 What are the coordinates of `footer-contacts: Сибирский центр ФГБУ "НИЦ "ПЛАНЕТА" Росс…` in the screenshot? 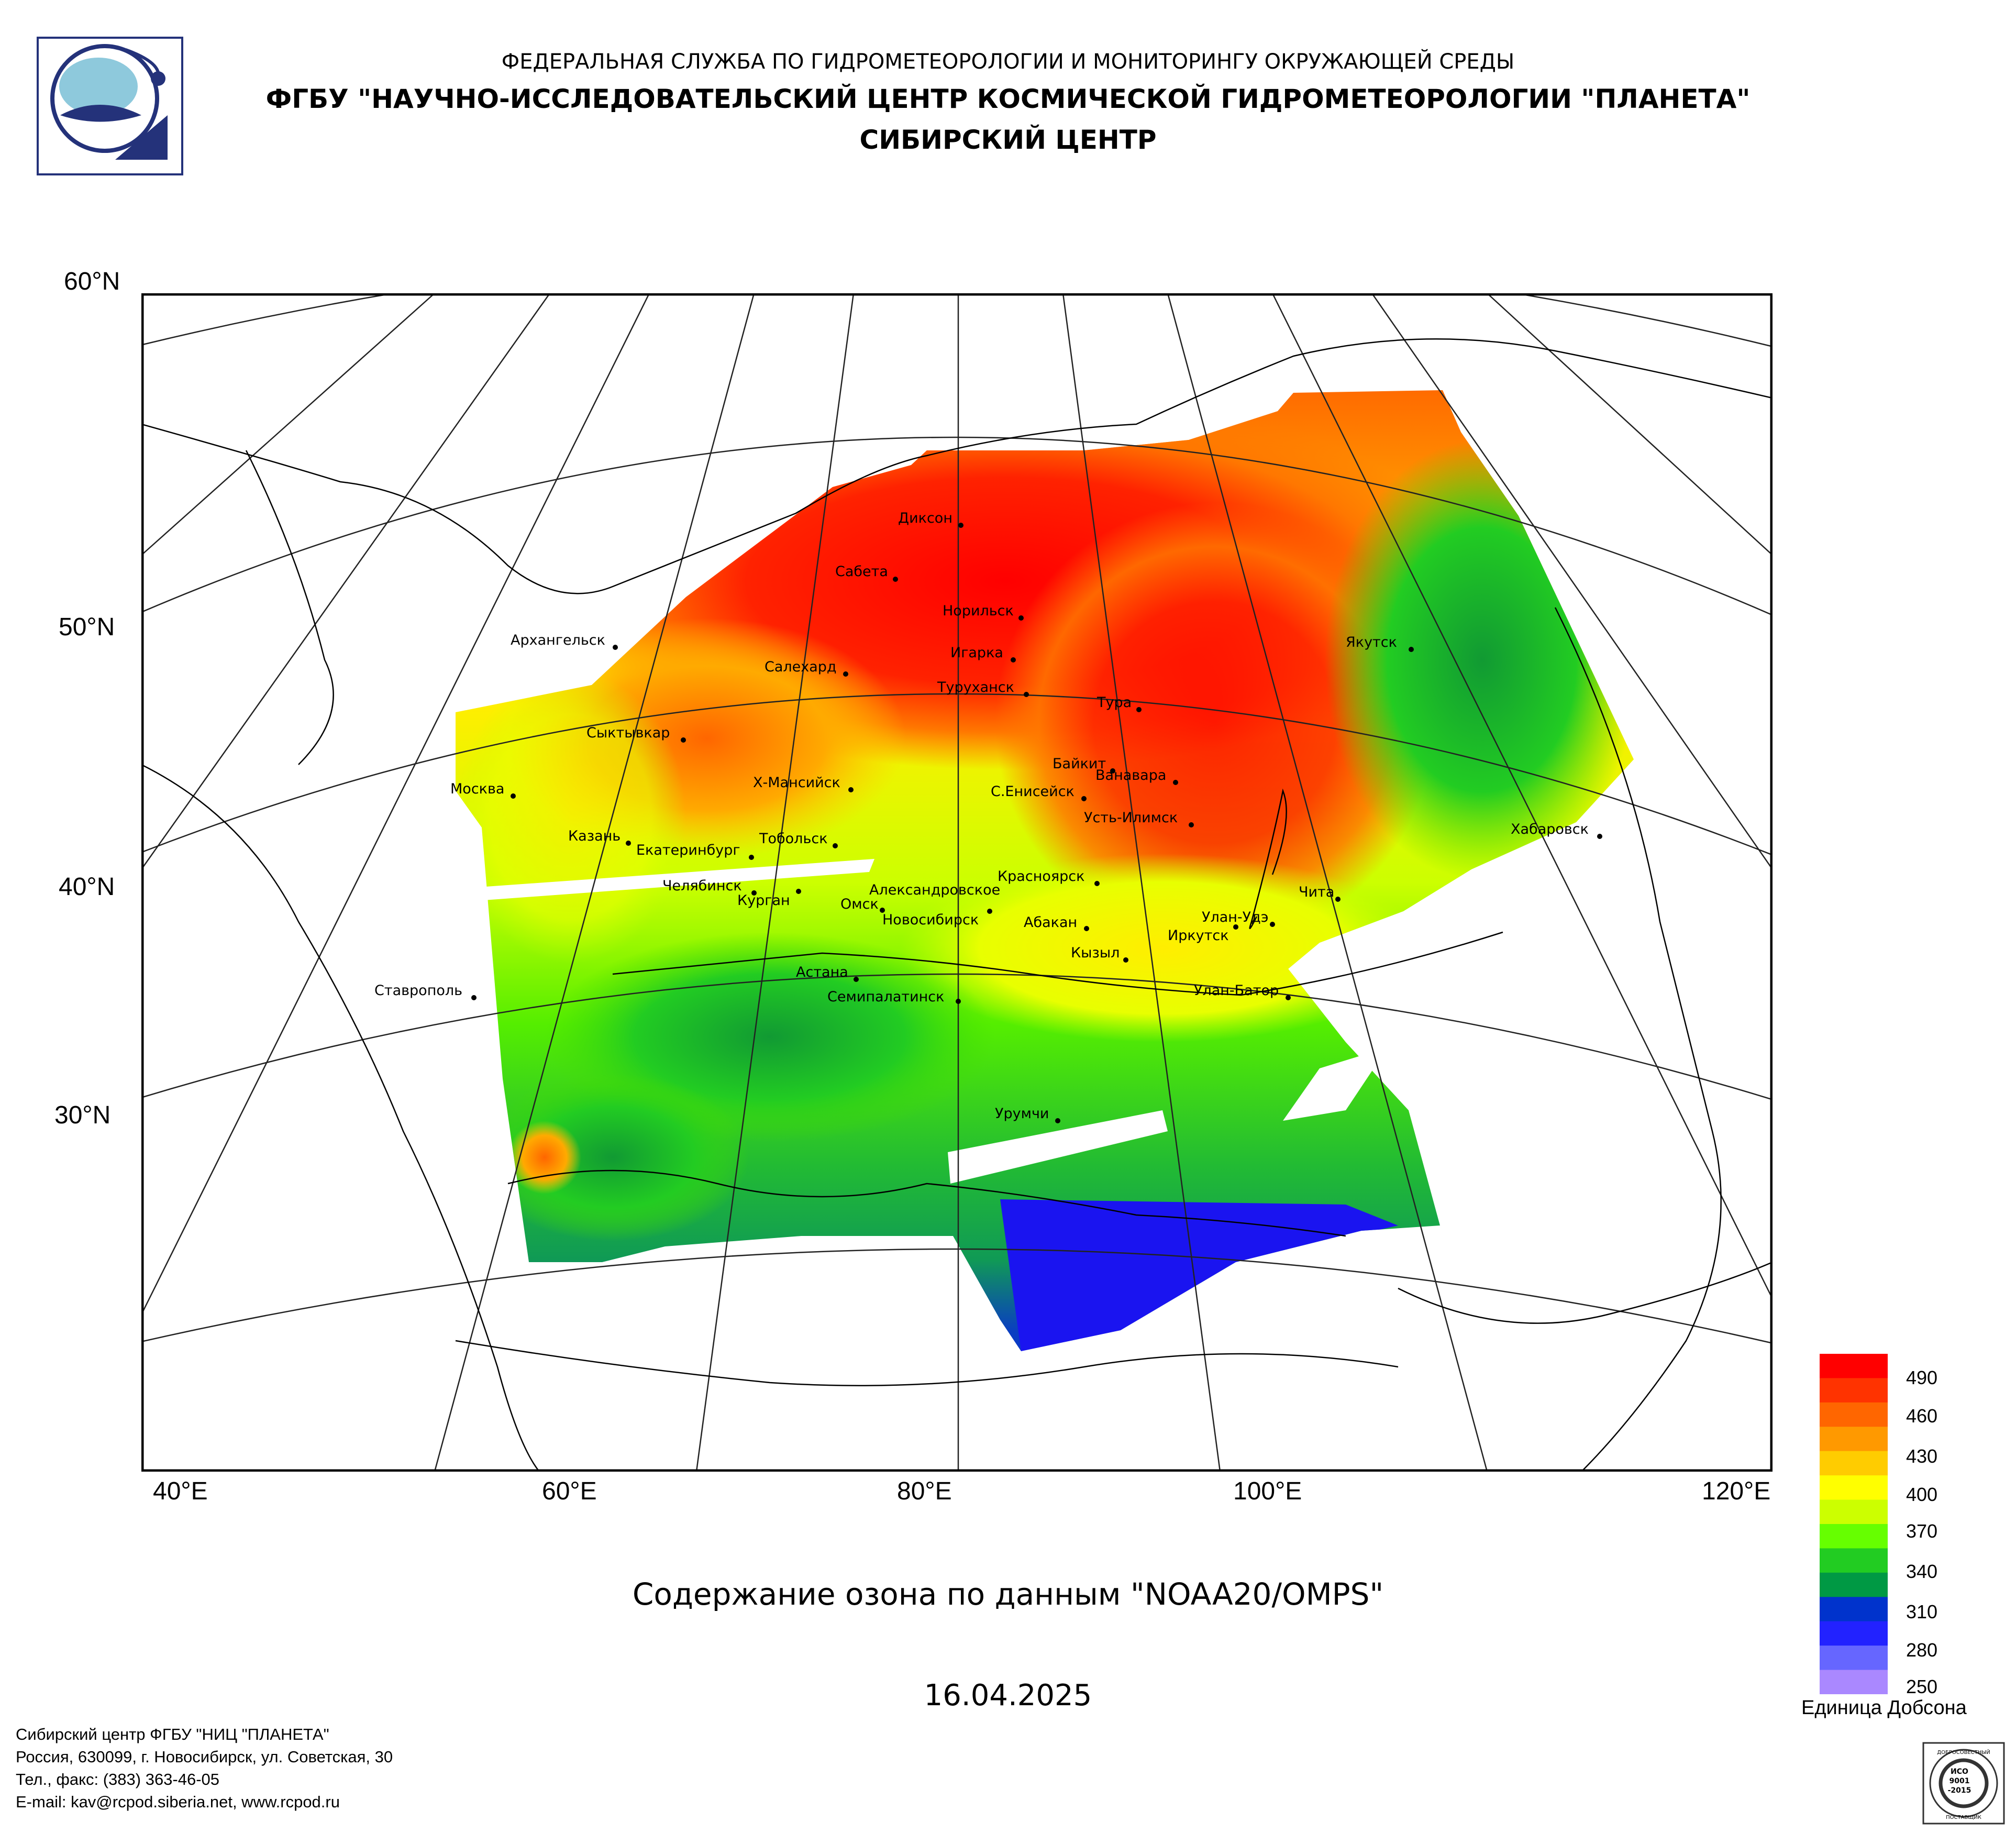 It's located at (205, 1768).